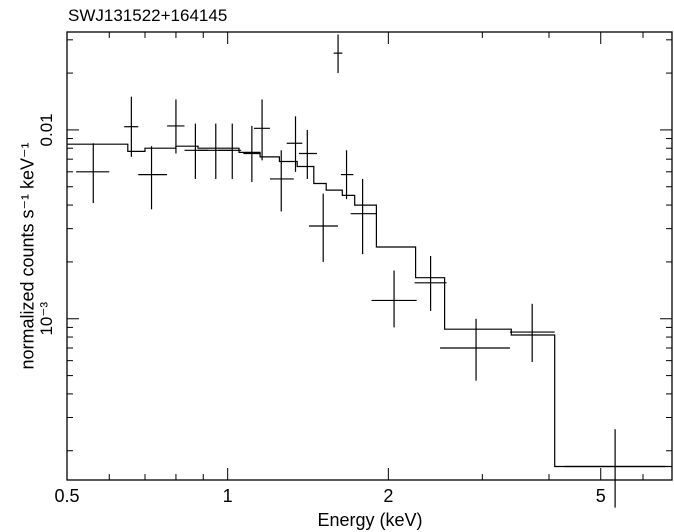 The width and height of the screenshot is (674, 532). I want to click on x-tick-label: 2, so click(388, 496).